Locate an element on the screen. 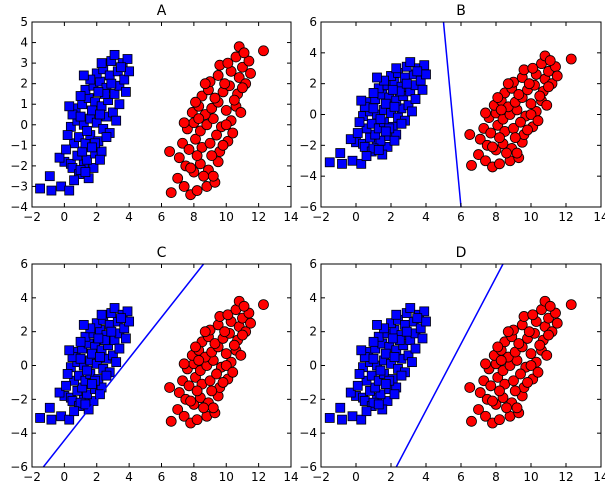 The height and width of the screenshot is (482, 605). y-tick-label: 6 is located at coordinates (313, 264).